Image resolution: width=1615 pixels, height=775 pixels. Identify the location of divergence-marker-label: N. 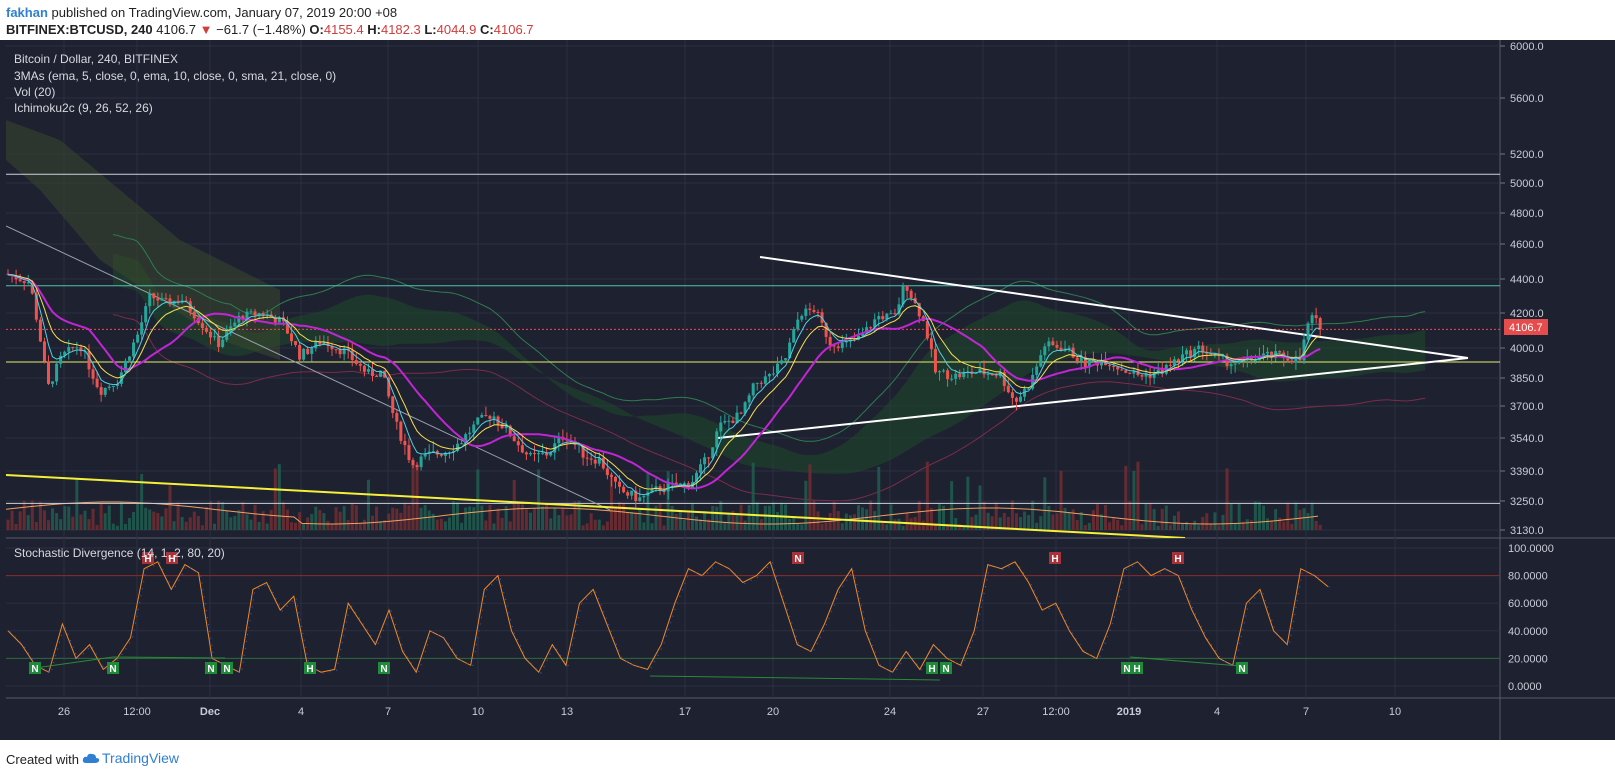
(210, 669).